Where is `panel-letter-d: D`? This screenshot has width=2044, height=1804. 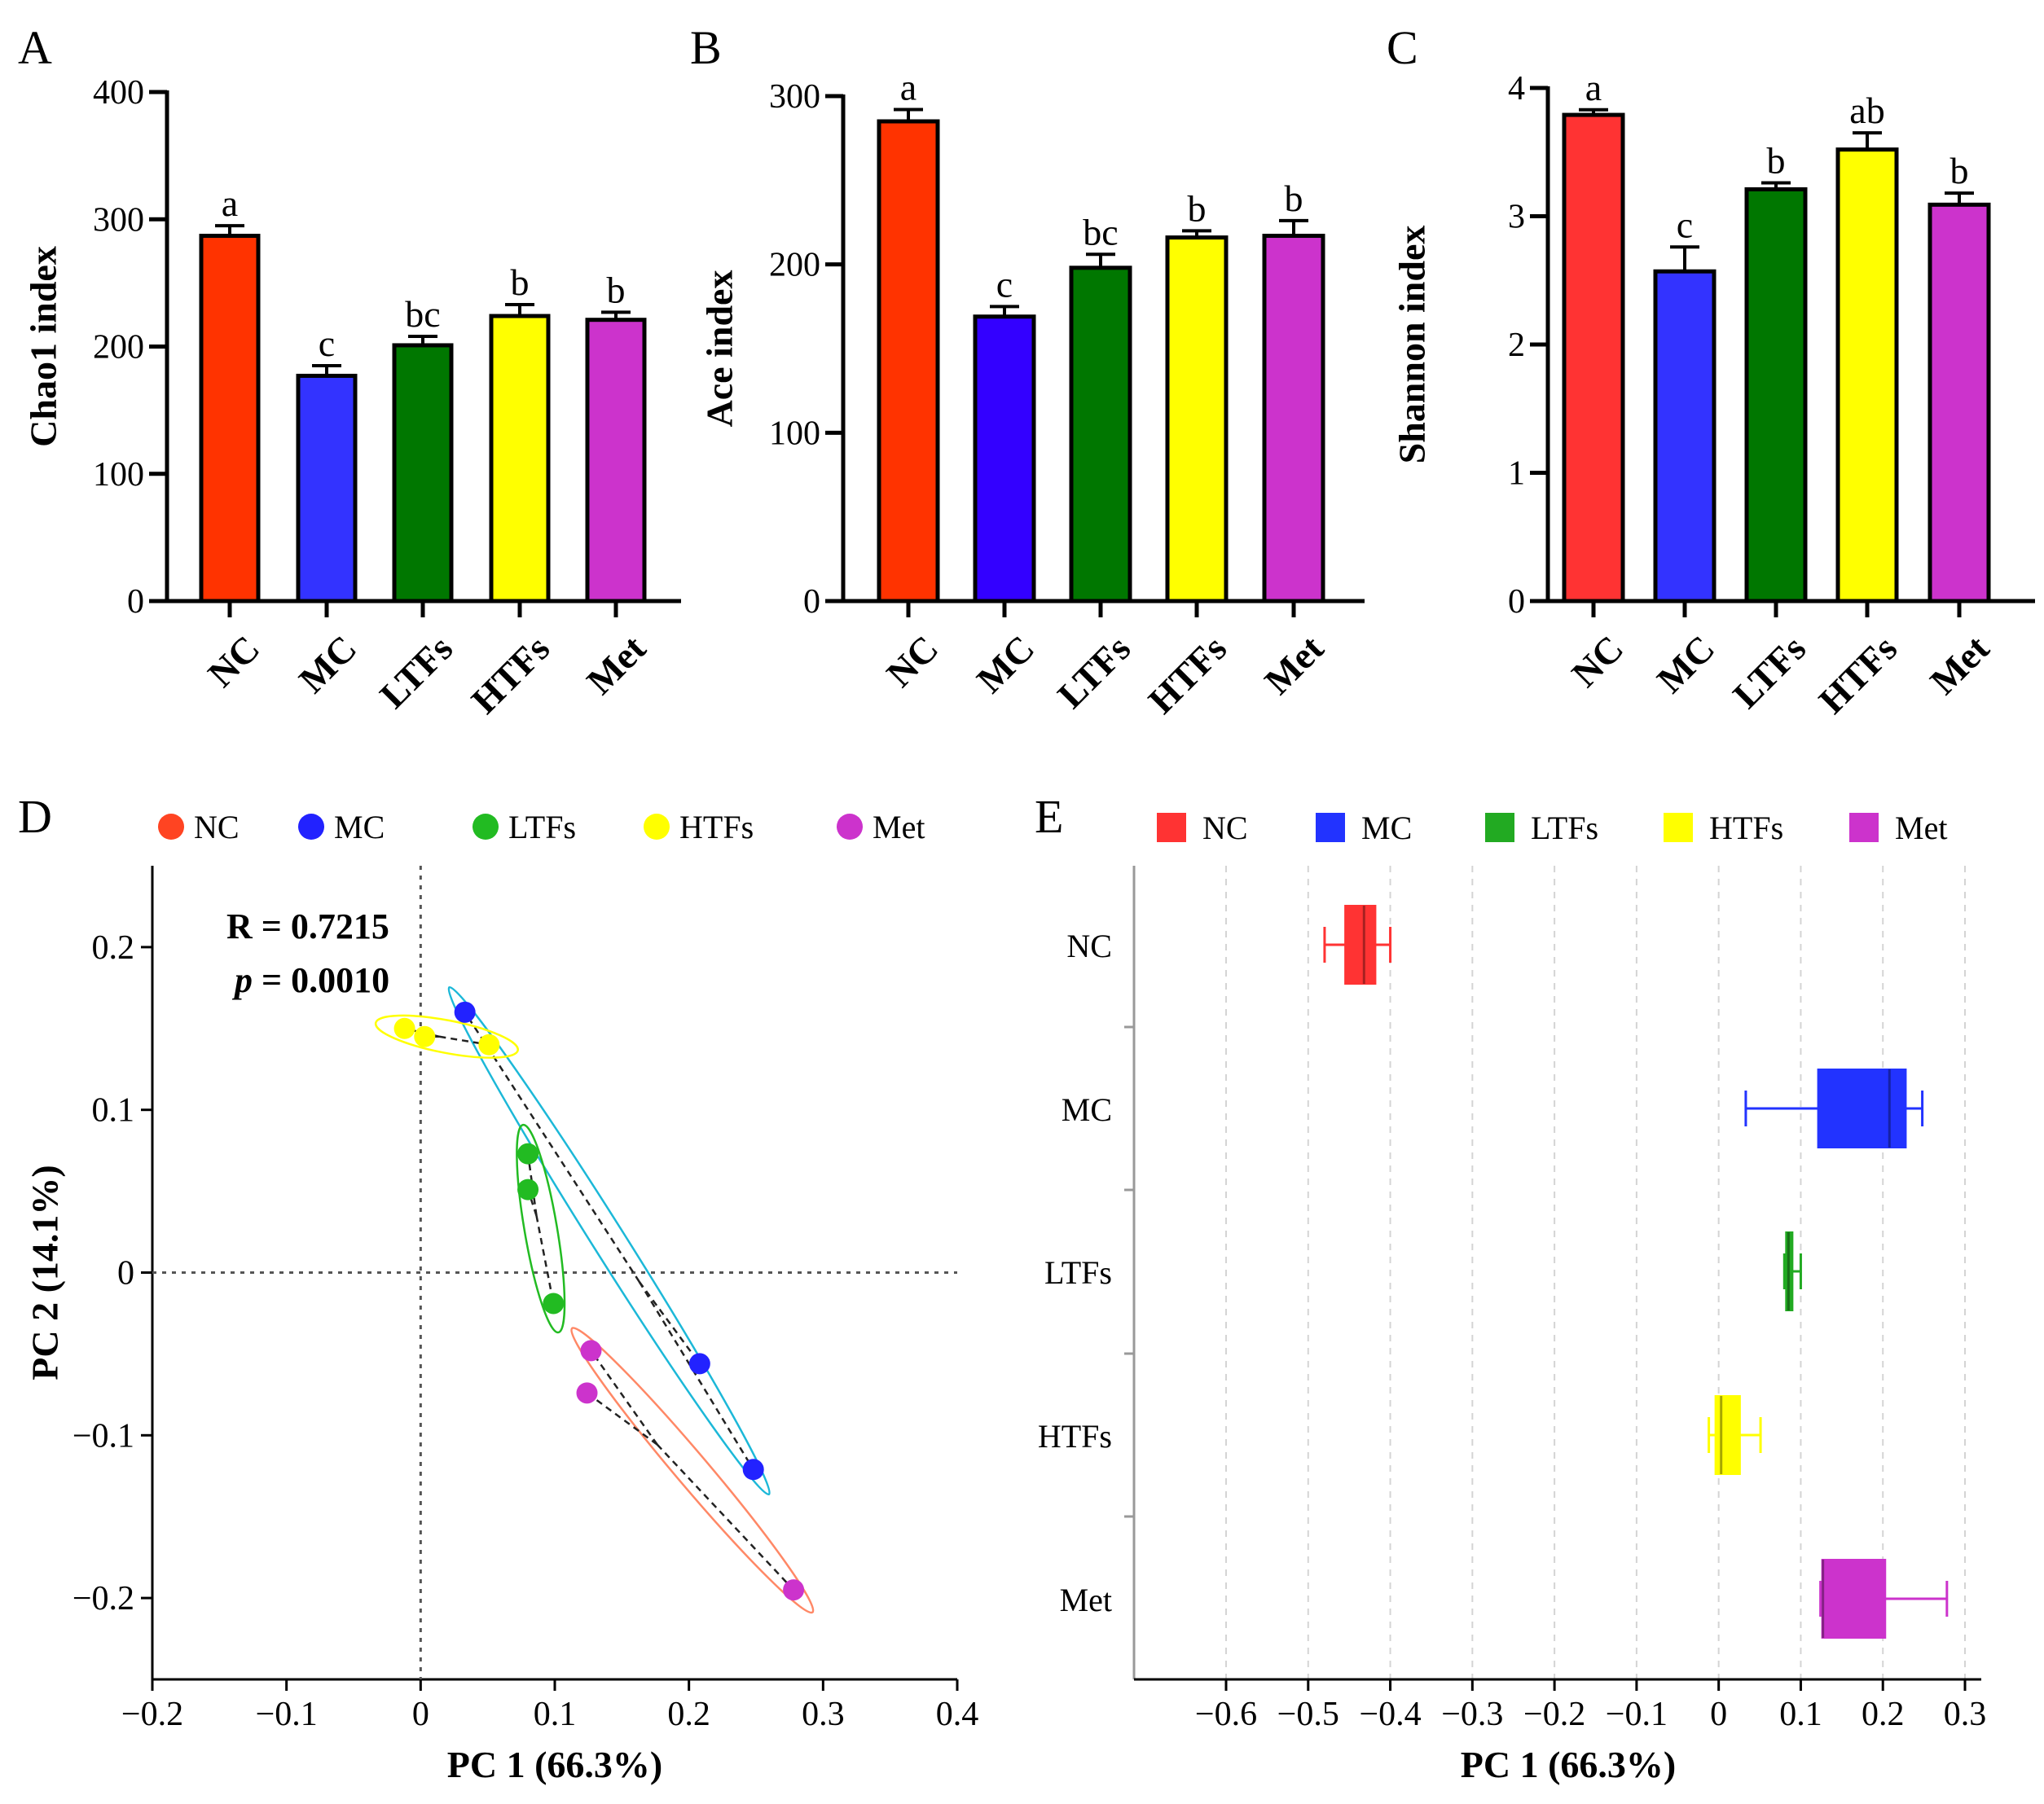
panel-letter-d: D is located at coordinates (35, 816).